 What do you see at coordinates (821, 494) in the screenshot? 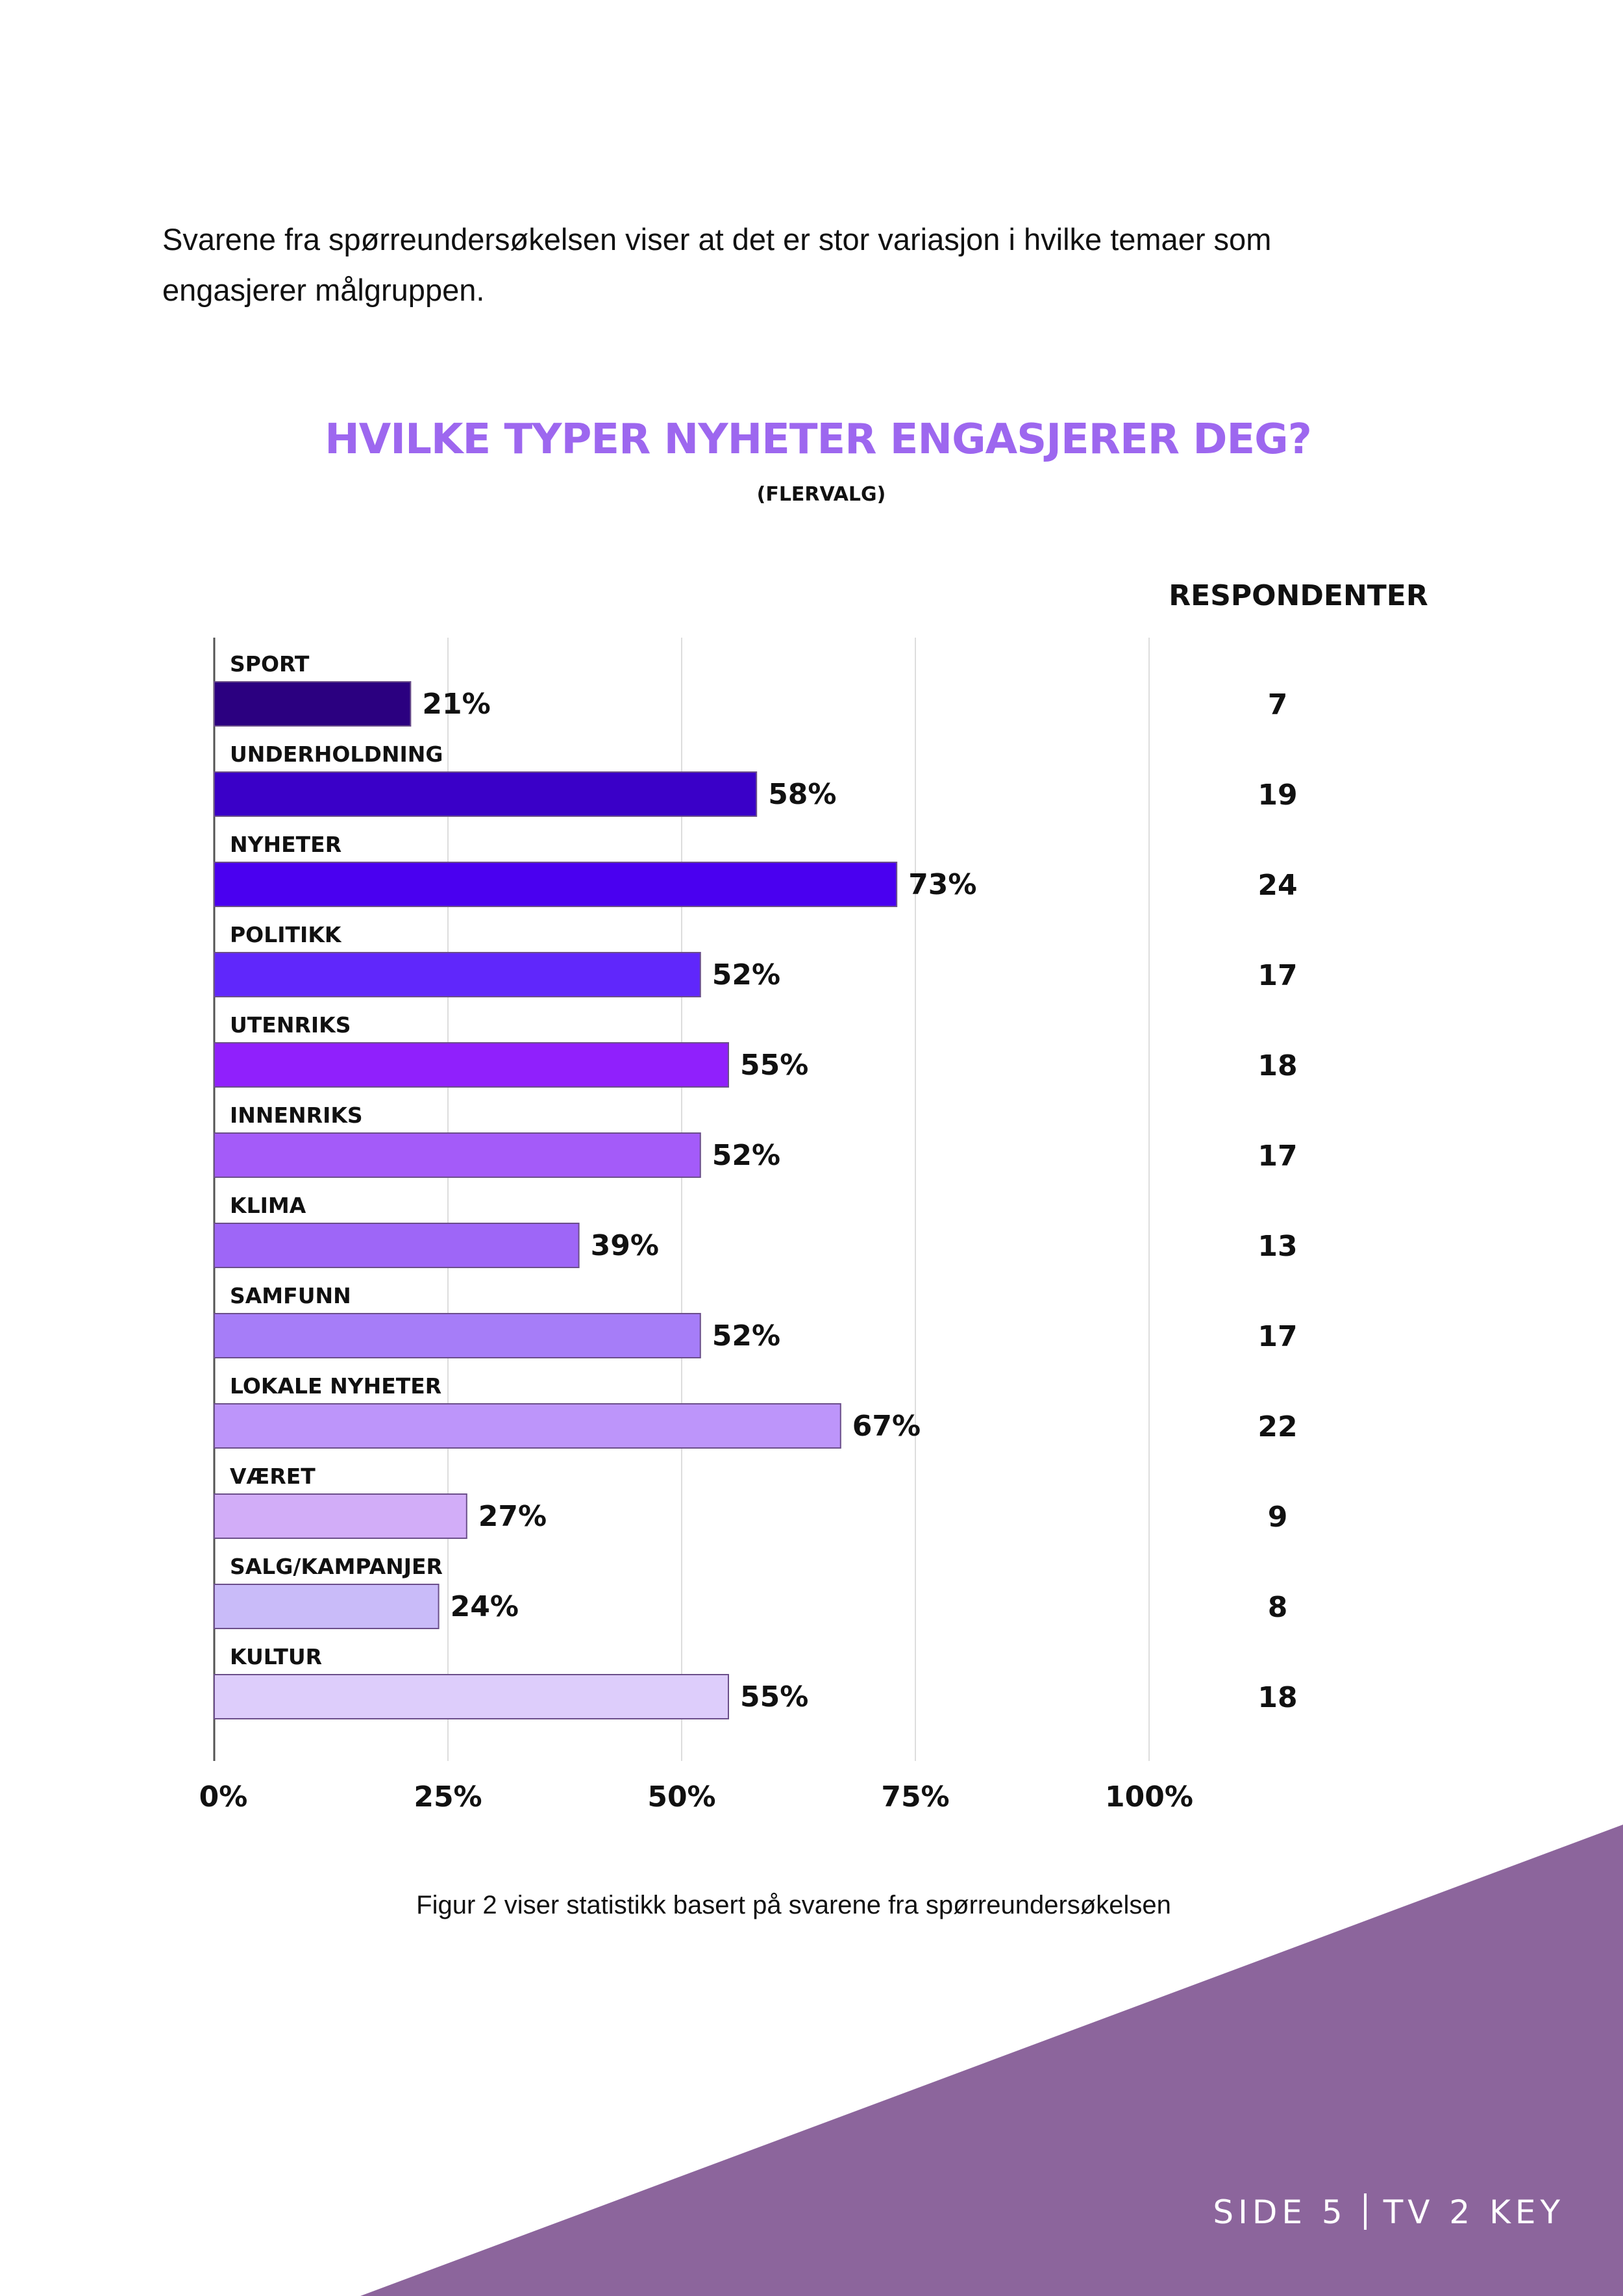
I see `chart-subtitle: (FLERVALG)` at bounding box center [821, 494].